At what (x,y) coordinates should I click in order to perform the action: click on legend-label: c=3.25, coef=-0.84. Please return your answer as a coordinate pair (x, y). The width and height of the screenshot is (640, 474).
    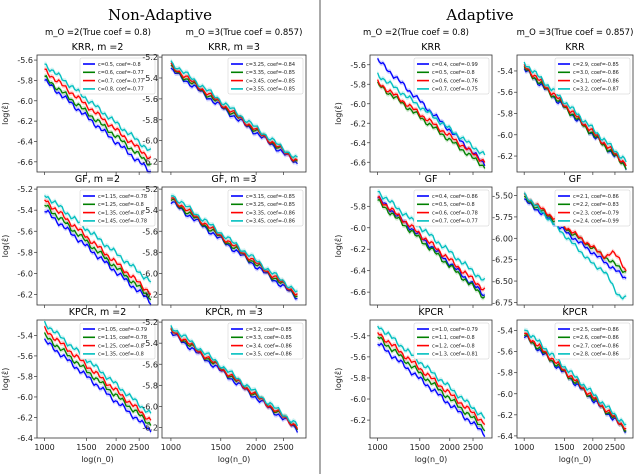
    Looking at the image, I should click on (270, 65).